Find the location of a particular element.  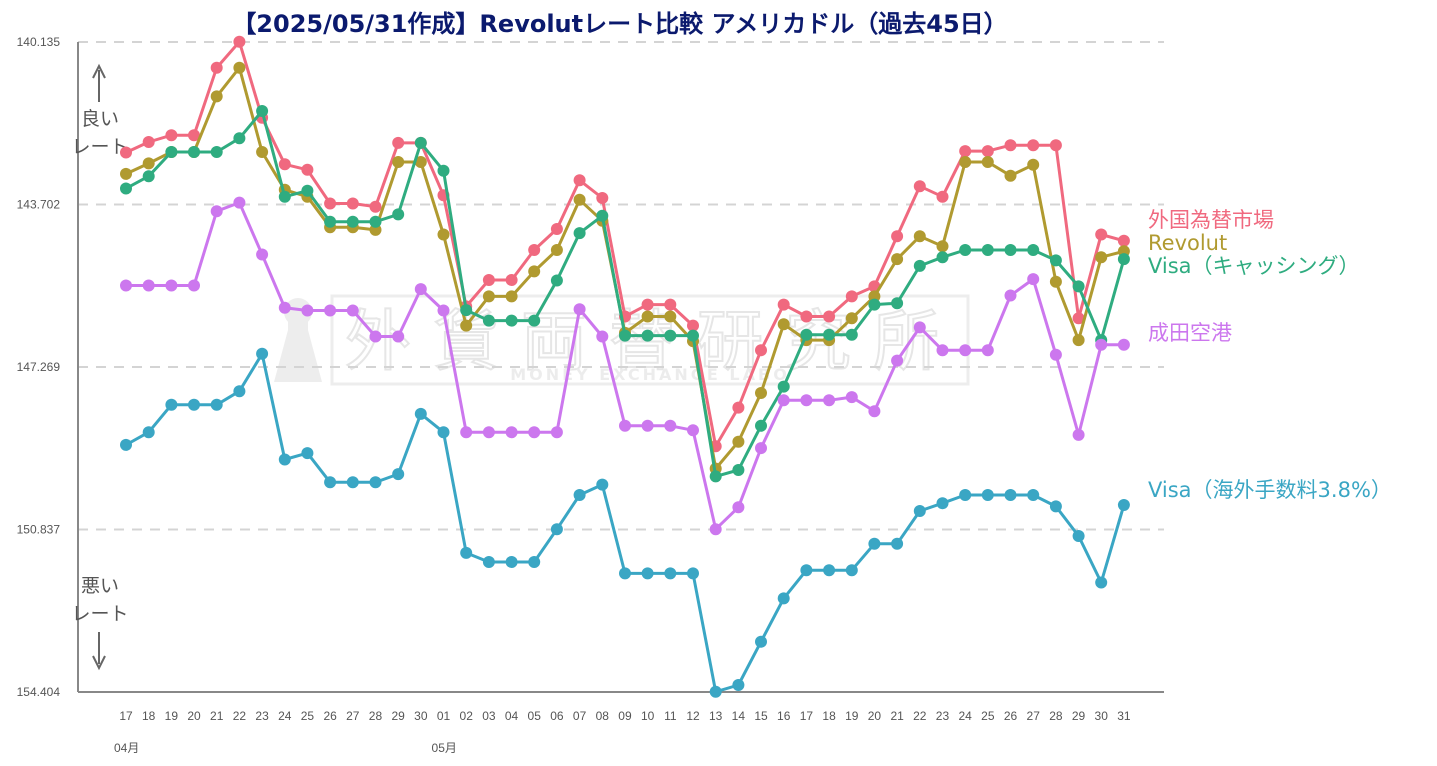

down-arrow-head-icon is located at coordinates (99, 663).